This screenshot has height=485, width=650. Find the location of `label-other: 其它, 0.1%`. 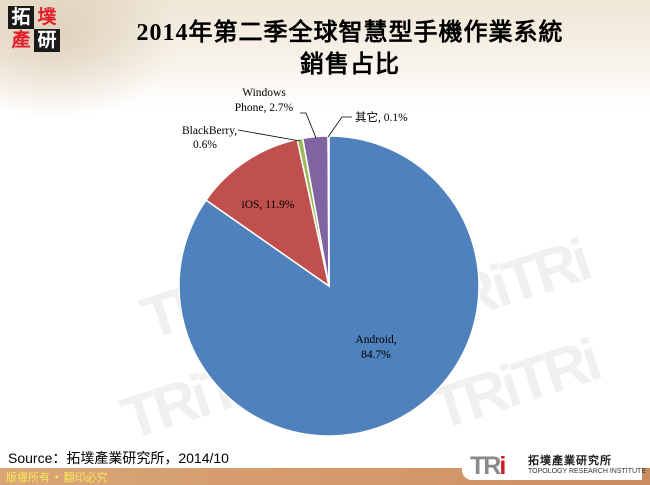

label-other: 其它, 0.1% is located at coordinates (381, 117).